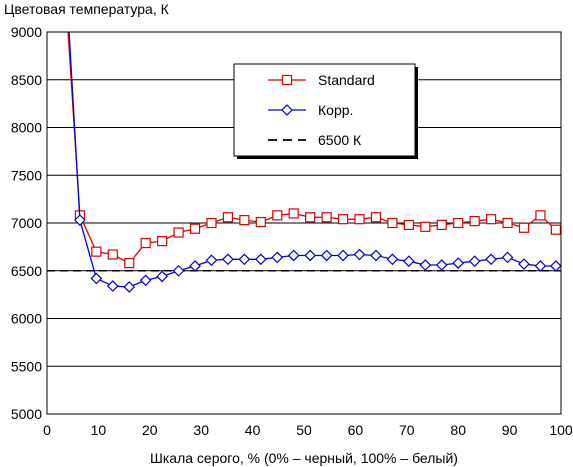  I want to click on legend-item: Standard, so click(321, 80).